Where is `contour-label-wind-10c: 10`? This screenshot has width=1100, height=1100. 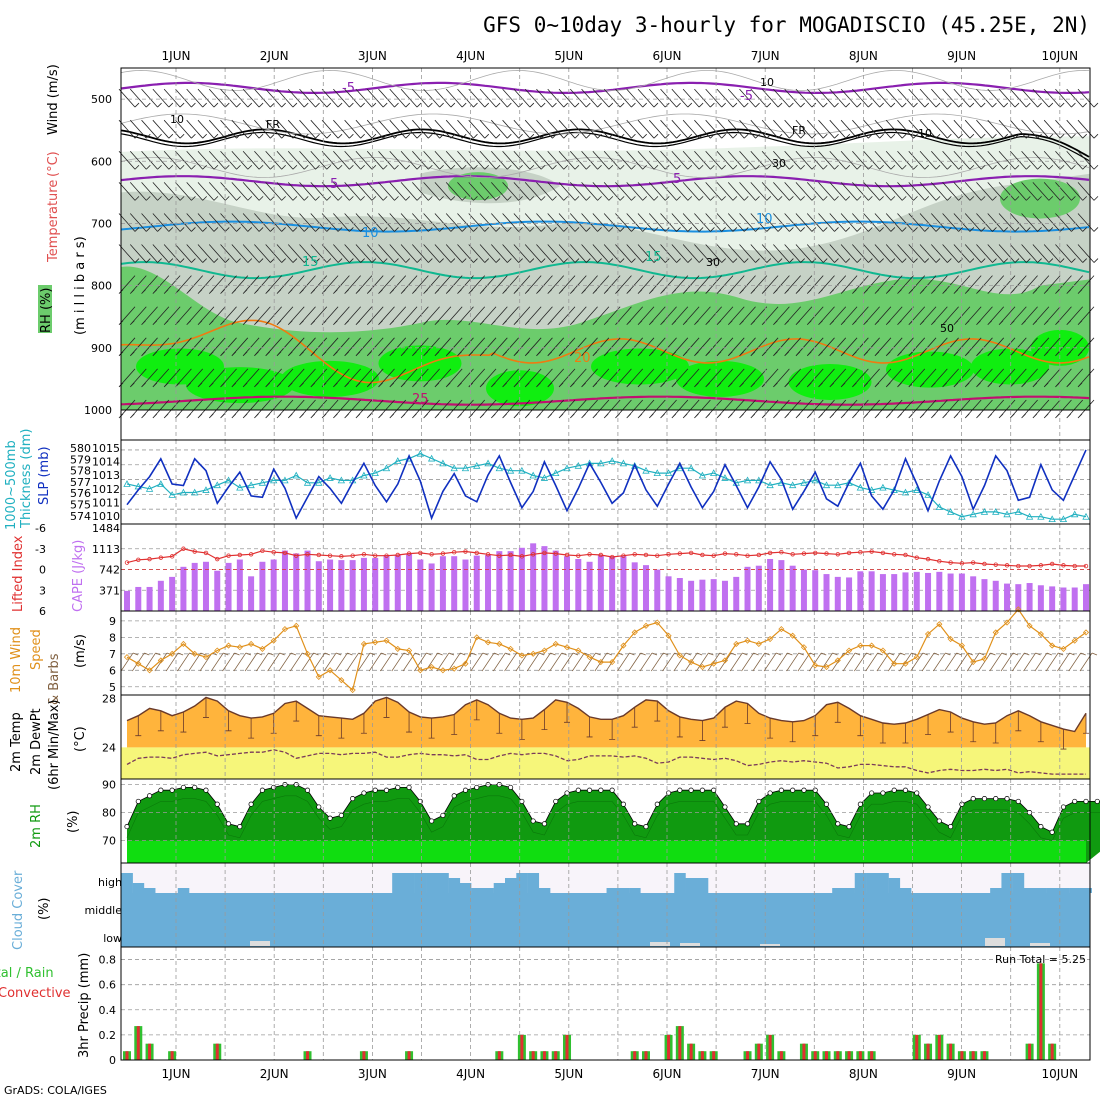 contour-label-wind-10c: 10 is located at coordinates (925, 133).